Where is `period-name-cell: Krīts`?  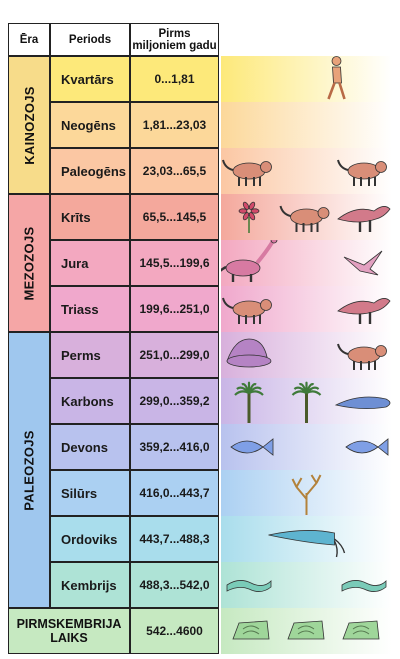 period-name-cell: Krīts is located at coordinates (90, 217).